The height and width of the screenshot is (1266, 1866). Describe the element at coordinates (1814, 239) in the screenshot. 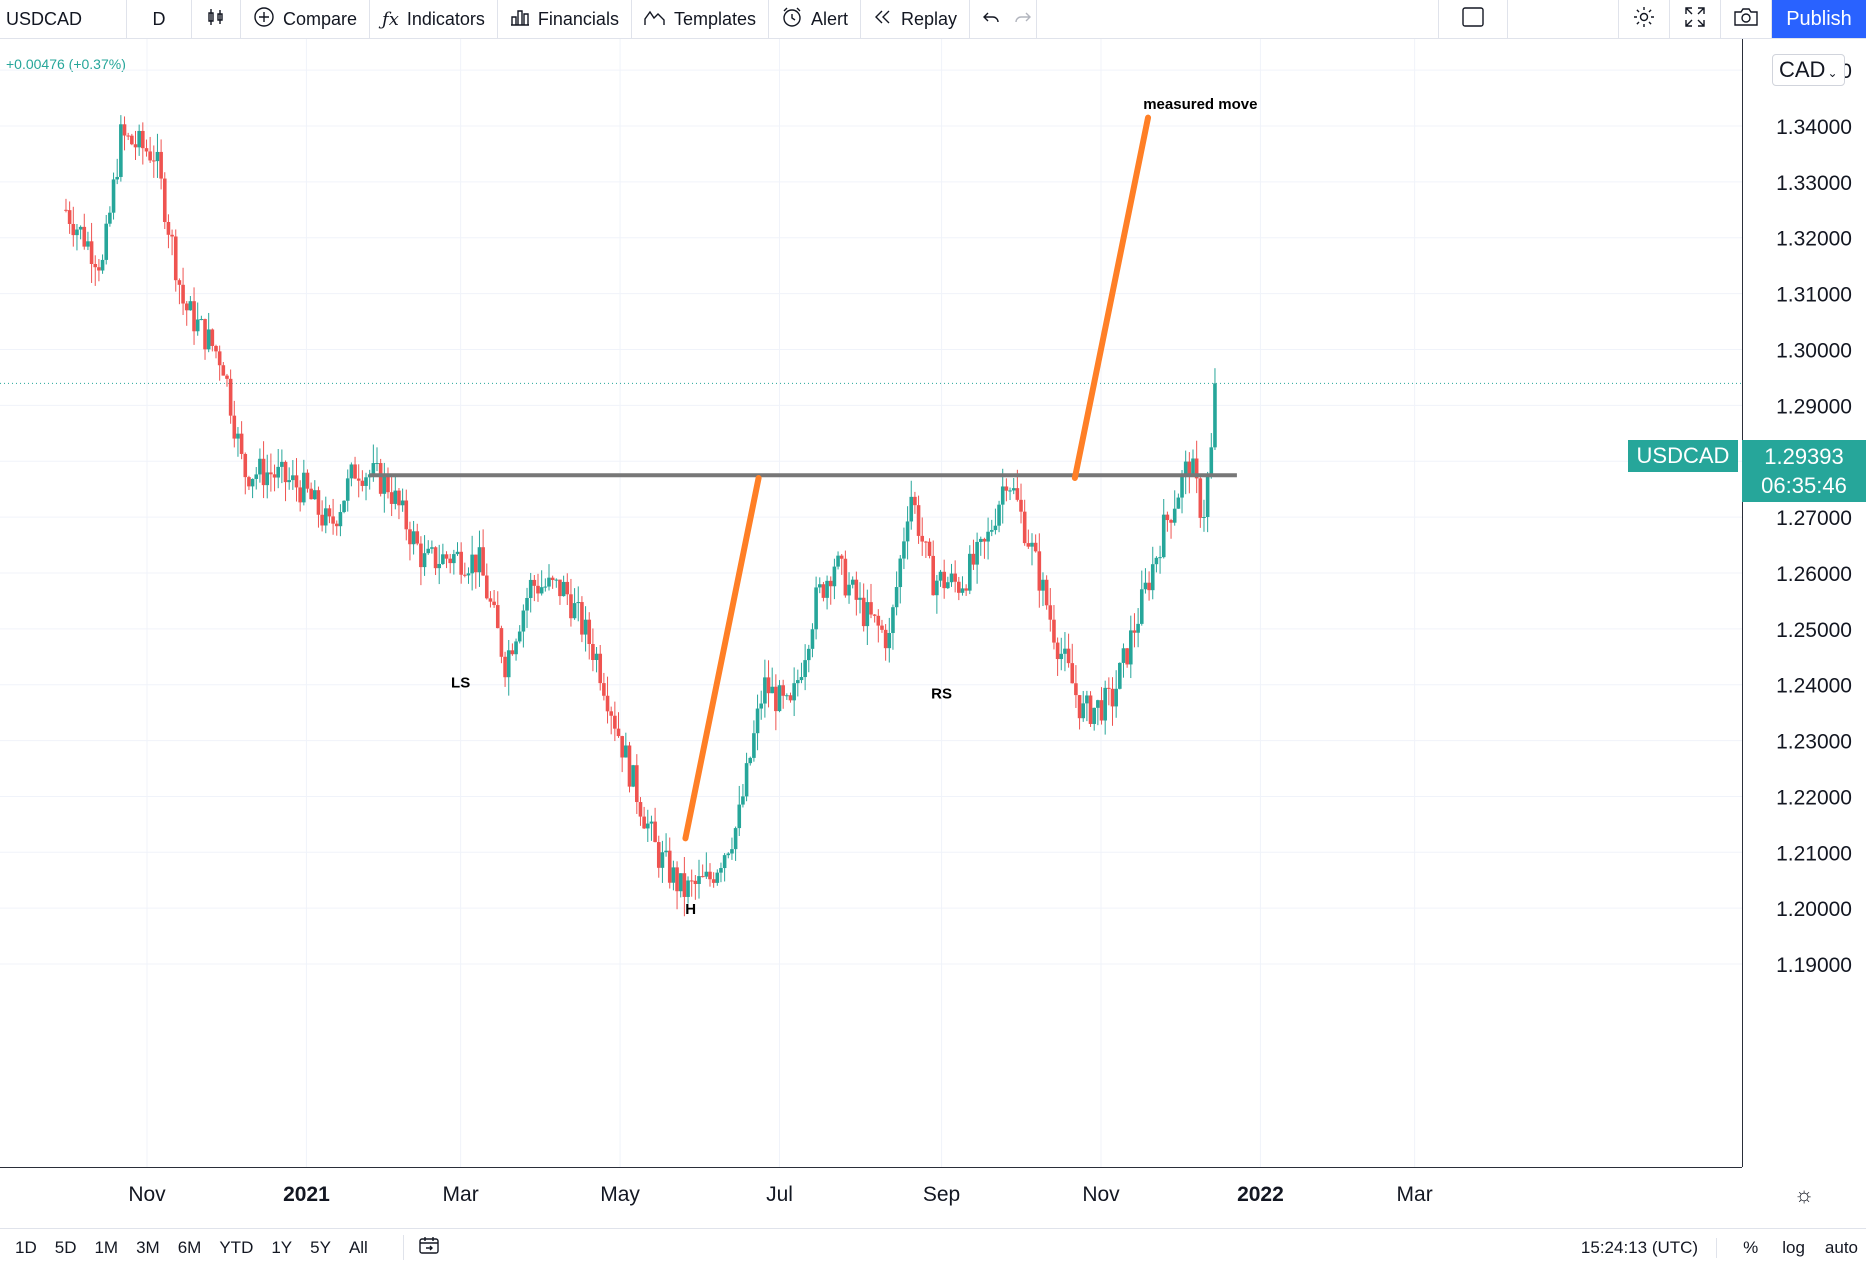

I see `price-tick-label: 1.32000` at that location.